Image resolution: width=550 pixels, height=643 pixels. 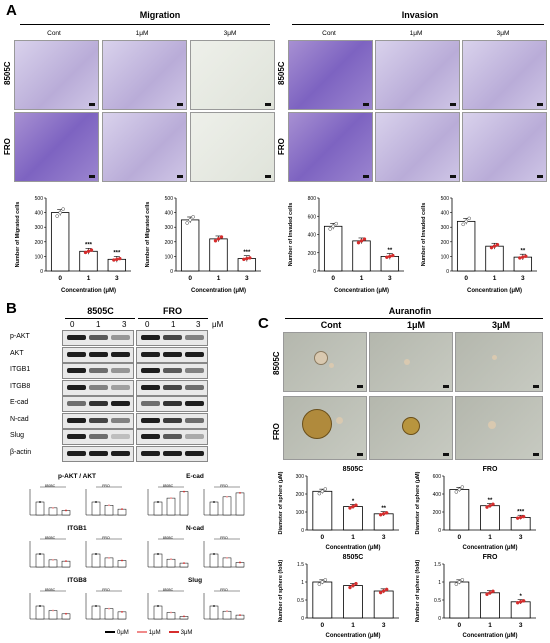 What do you see at coordinates (312, 217) in the screenshot?
I see `y-tick-label: 600` at bounding box center [312, 217].